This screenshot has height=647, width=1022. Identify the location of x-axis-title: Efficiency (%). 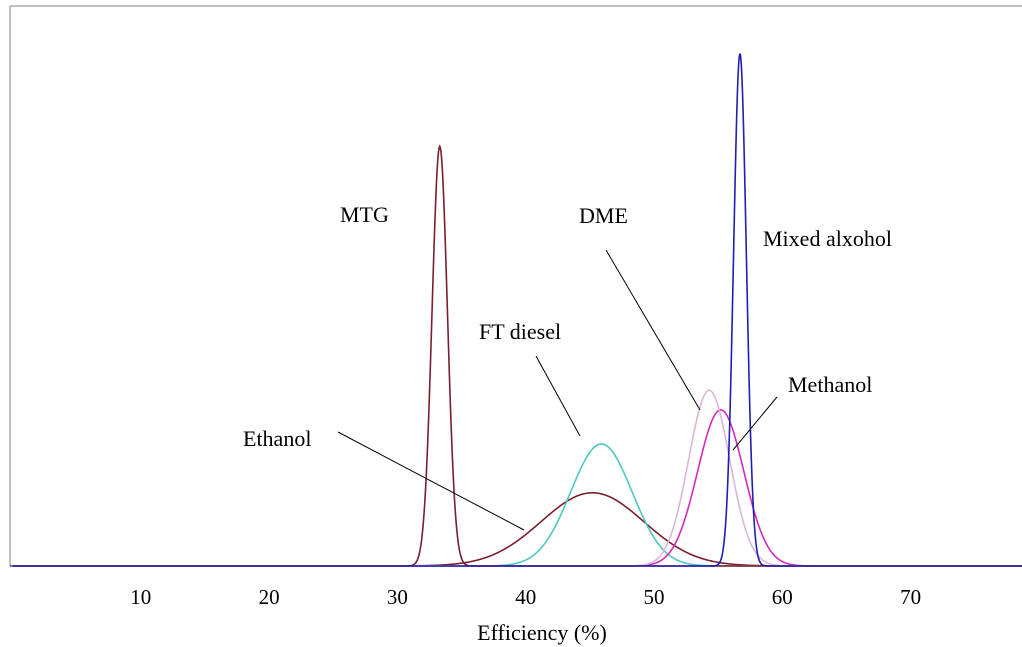
(542, 632).